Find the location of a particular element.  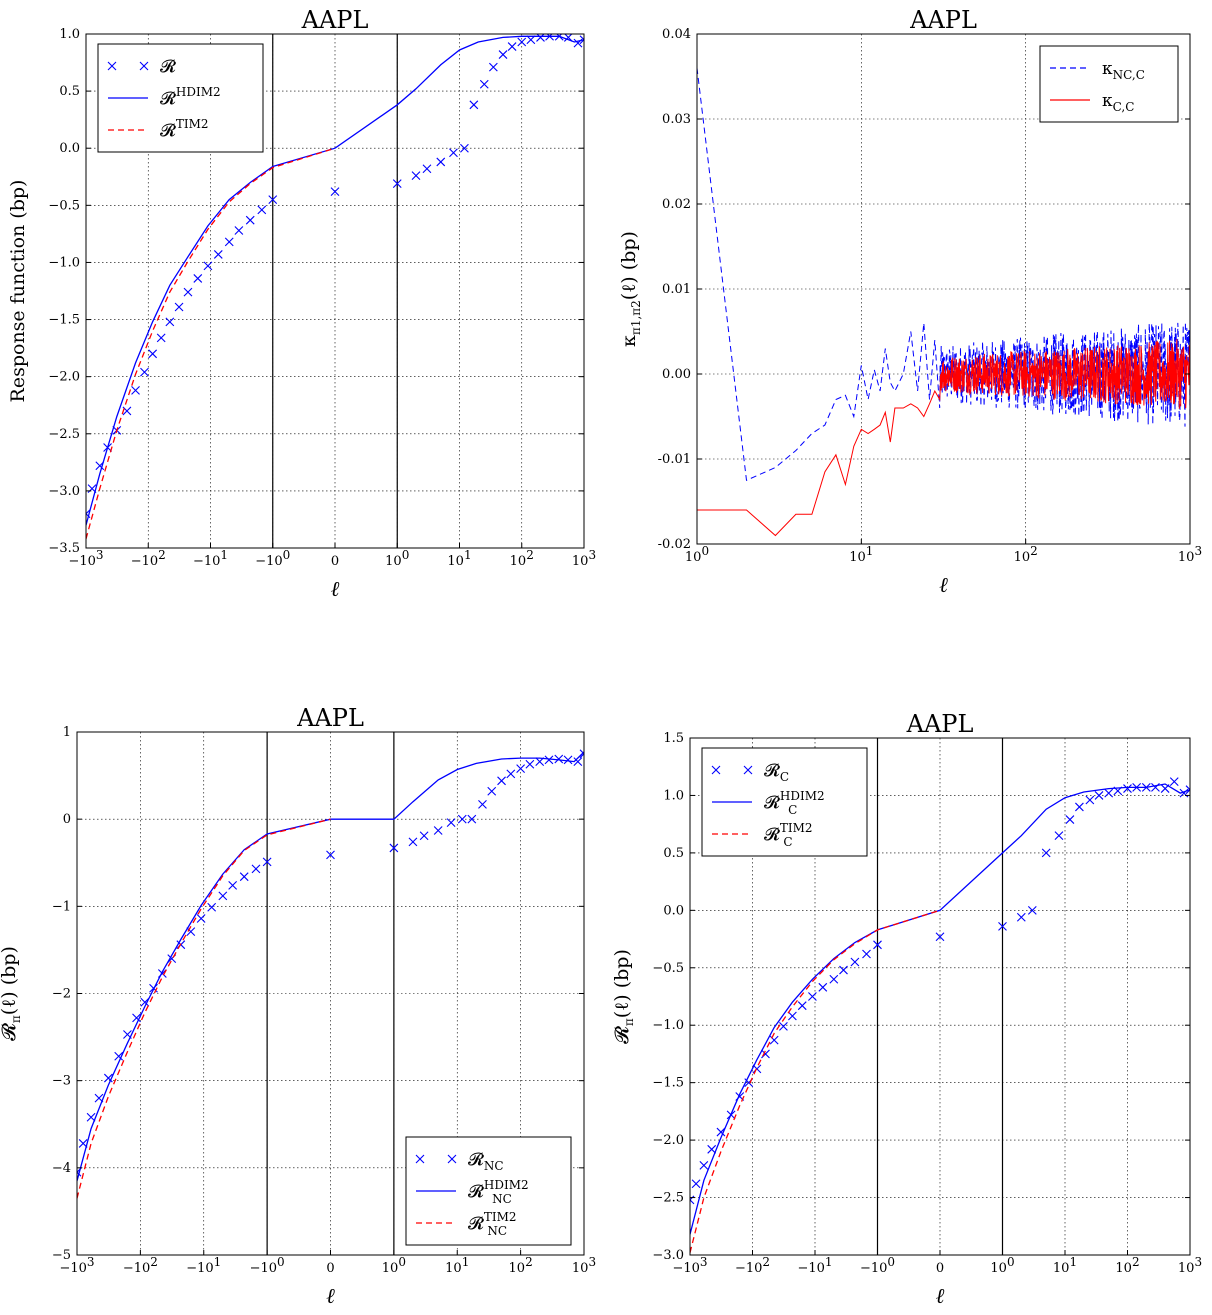

y-axis-label: κπ1,π2(ℓ) (bp) is located at coordinates (630, 289).